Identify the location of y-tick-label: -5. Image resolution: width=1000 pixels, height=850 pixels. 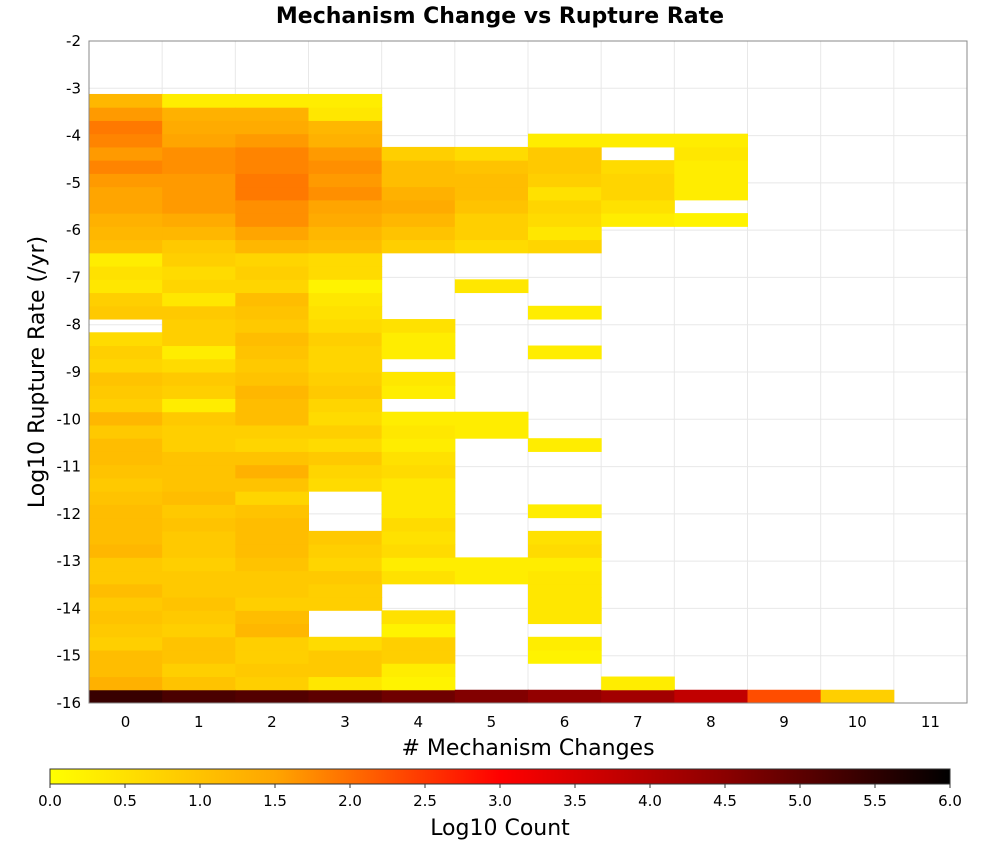
(73, 183).